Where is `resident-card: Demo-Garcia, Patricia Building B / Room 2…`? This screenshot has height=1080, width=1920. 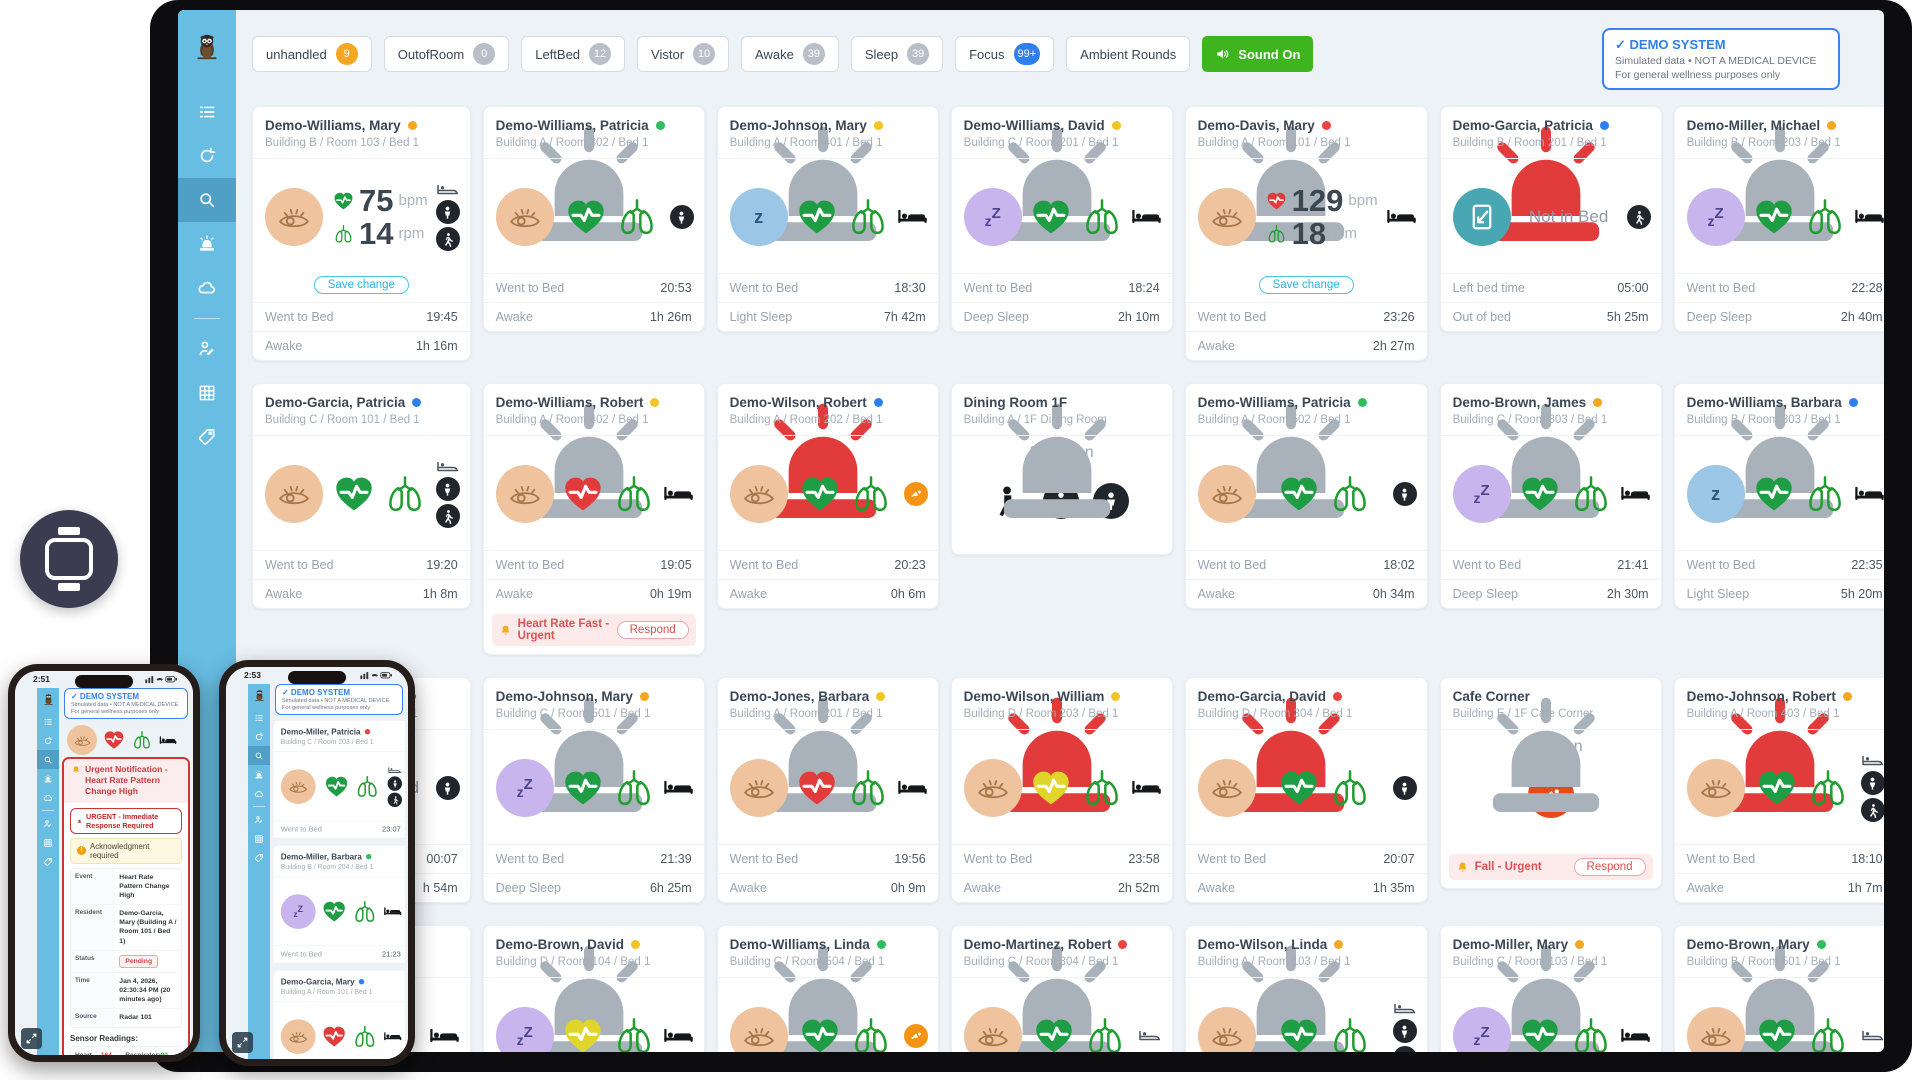
resident-card: Demo-Garcia, Patricia Building B / Room 2… is located at coordinates (1550, 219).